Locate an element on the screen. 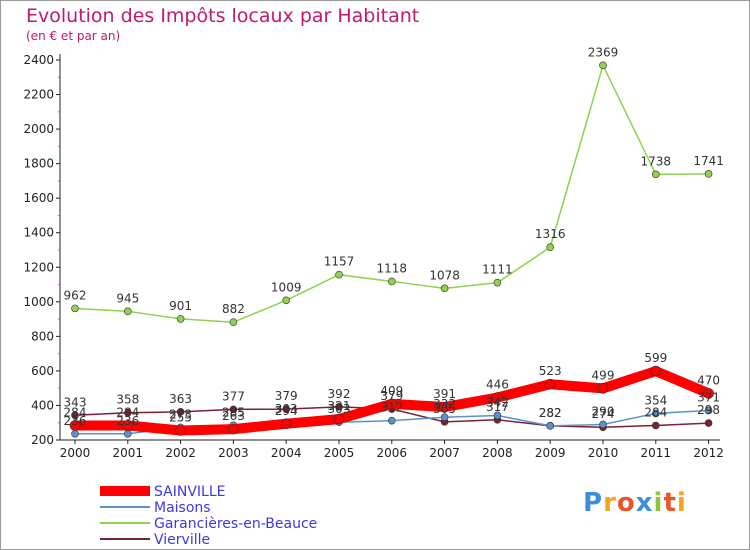 The height and width of the screenshot is (550, 750). logo-letter: P is located at coordinates (593, 503).